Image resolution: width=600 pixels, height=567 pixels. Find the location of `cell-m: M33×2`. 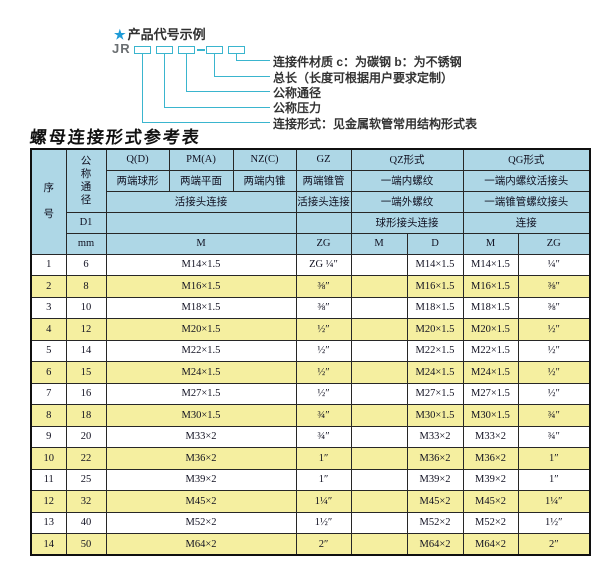

cell-m: M33×2 is located at coordinates (201, 436).